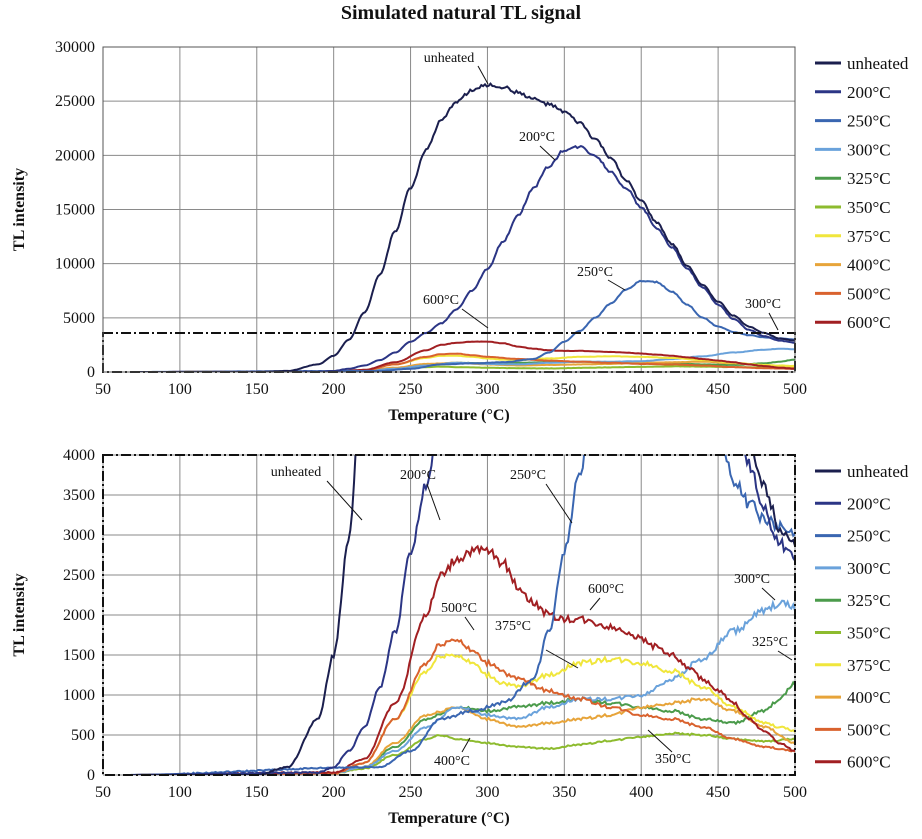 The height and width of the screenshot is (839, 922). Describe the element at coordinates (79, 655) in the screenshot. I see `y-tick-label: 1500` at that location.